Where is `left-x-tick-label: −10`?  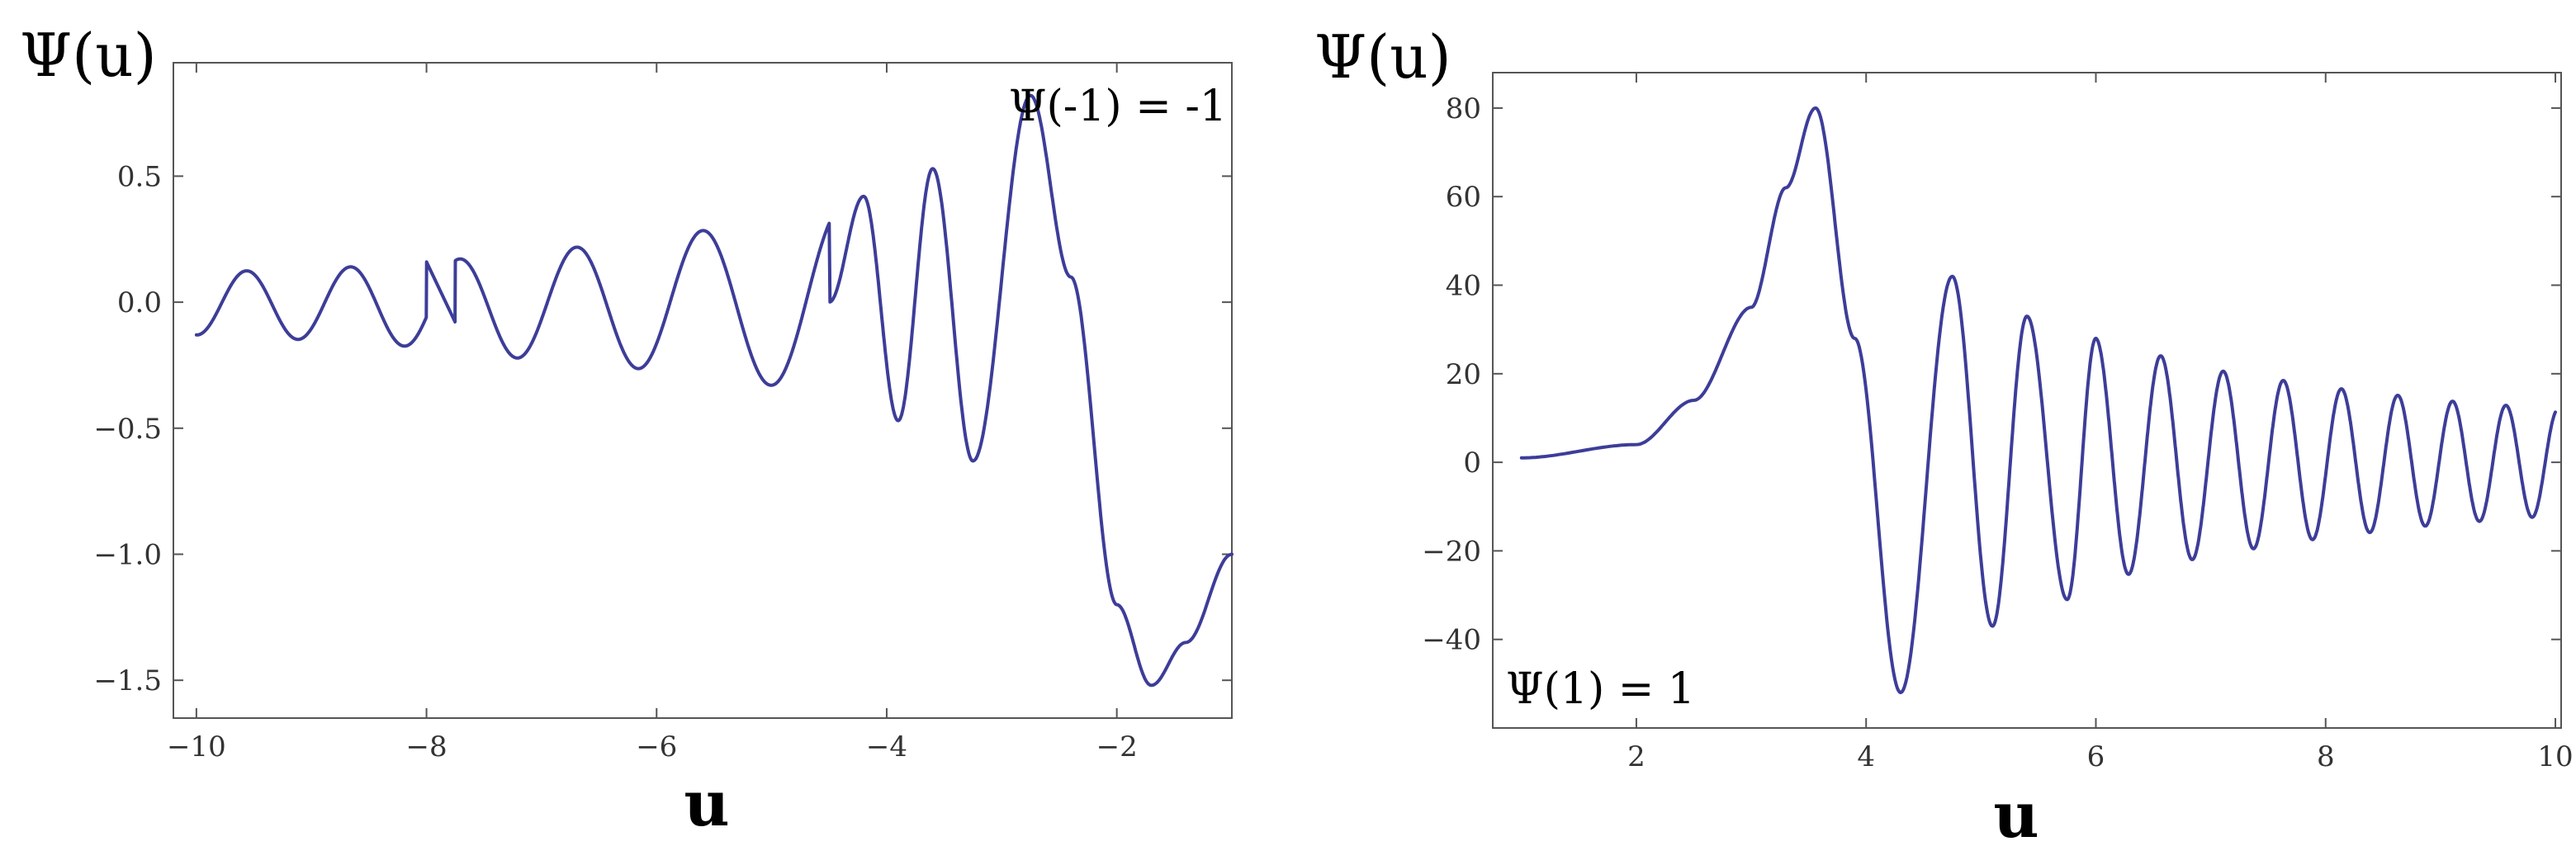 left-x-tick-label: −10 is located at coordinates (196, 746).